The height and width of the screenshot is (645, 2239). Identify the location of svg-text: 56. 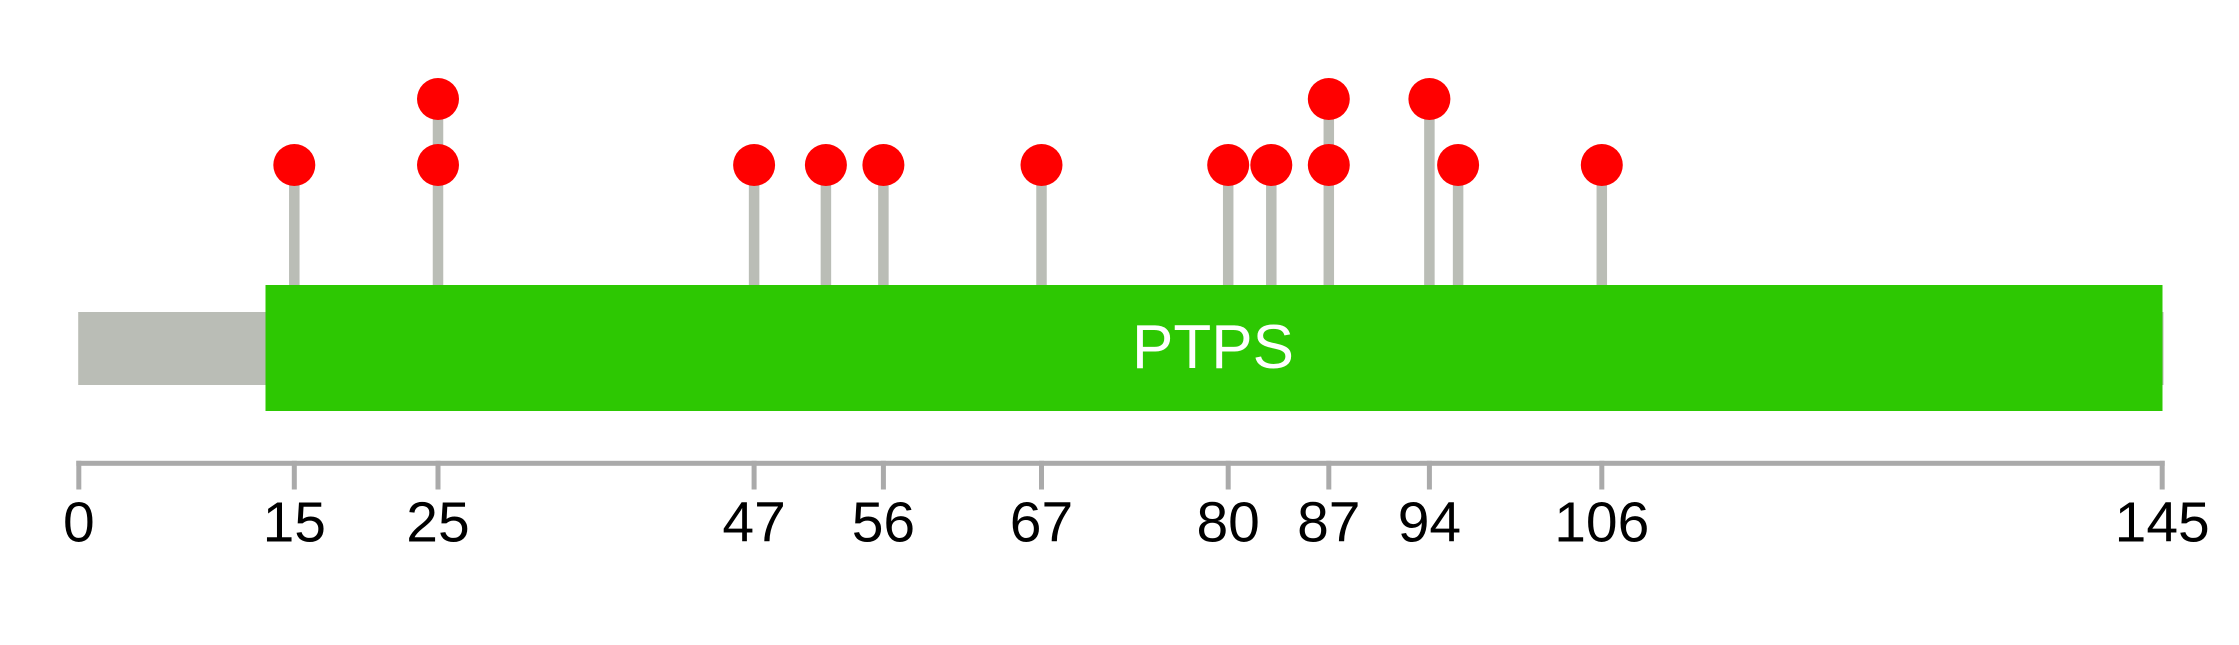
(883, 523).